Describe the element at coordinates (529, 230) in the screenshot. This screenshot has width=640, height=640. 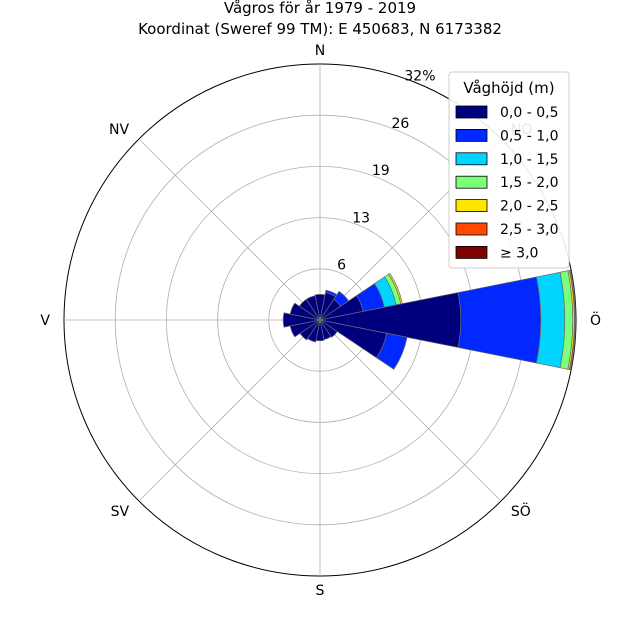
I see `legend-label-5: 2,5 - 3,0` at that location.